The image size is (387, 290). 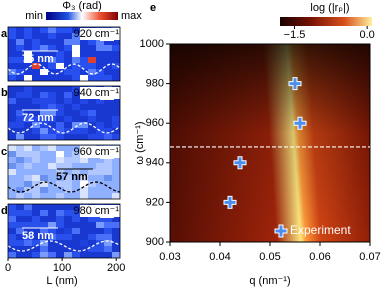 I want to click on profile-curve, so click(x=64, y=187).